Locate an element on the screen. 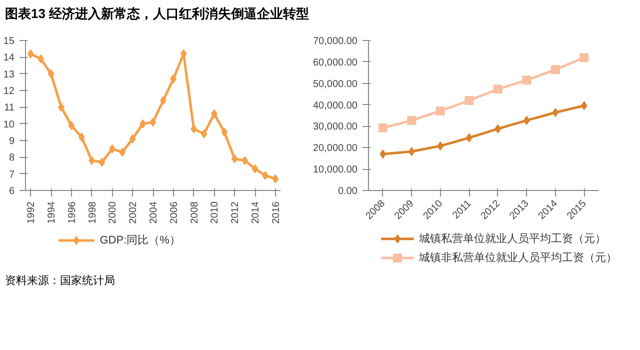  x-tick-label: 1996 is located at coordinates (72, 212).